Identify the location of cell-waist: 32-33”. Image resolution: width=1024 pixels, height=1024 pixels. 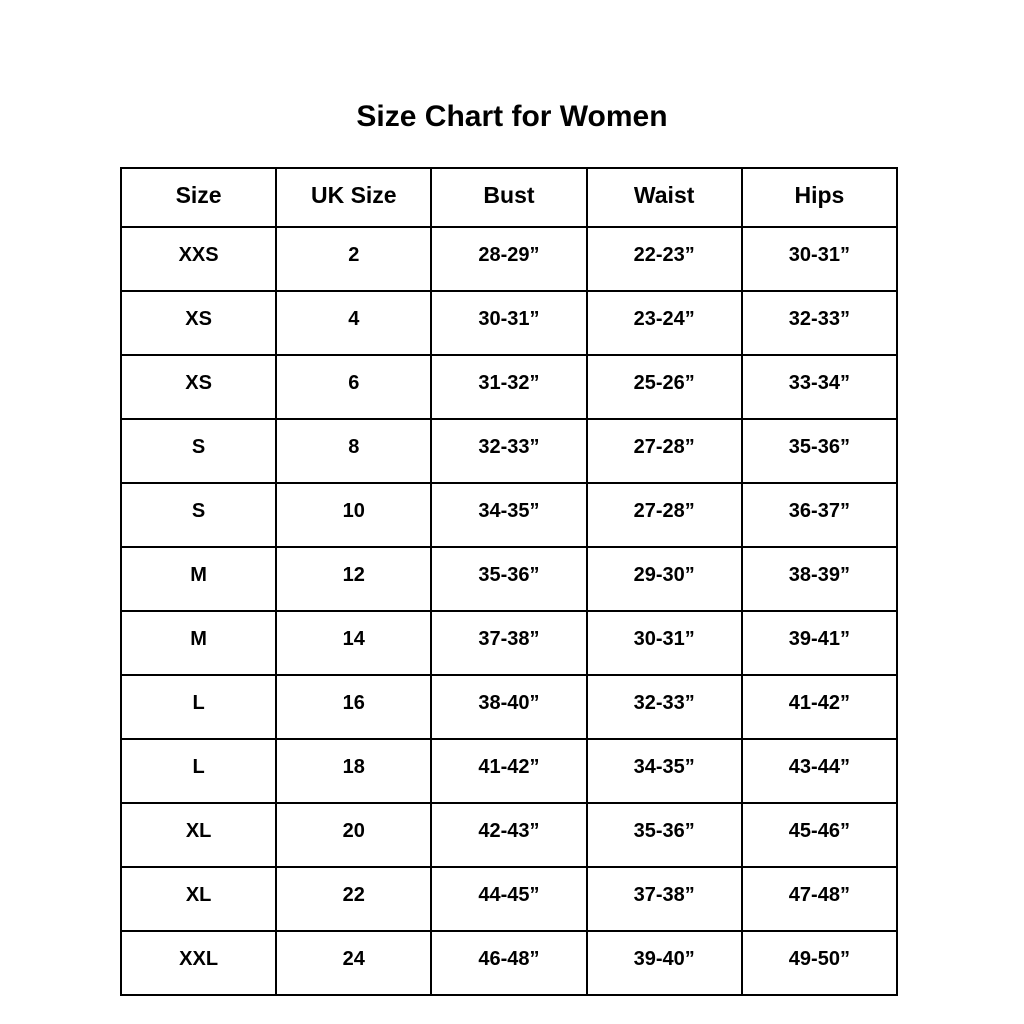
(664, 707).